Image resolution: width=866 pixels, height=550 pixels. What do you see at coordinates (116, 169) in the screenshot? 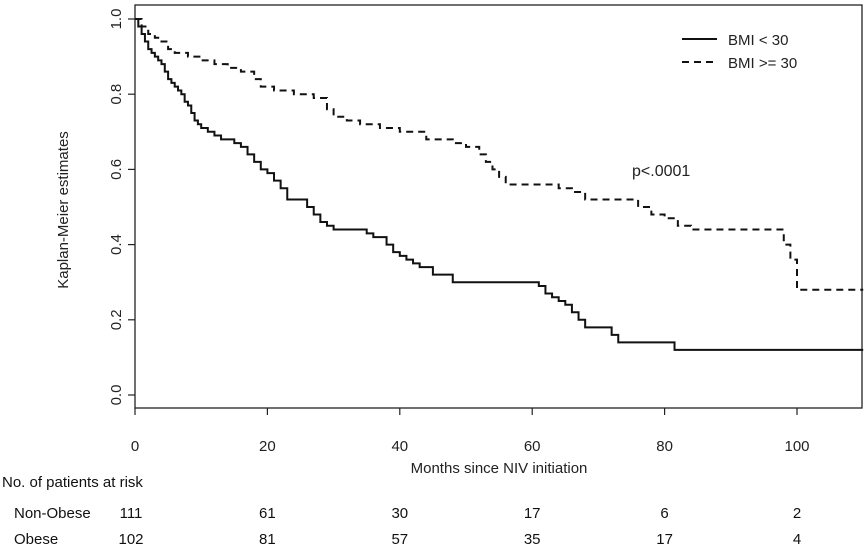
I see `y-tick-label: 0.6` at bounding box center [116, 169].